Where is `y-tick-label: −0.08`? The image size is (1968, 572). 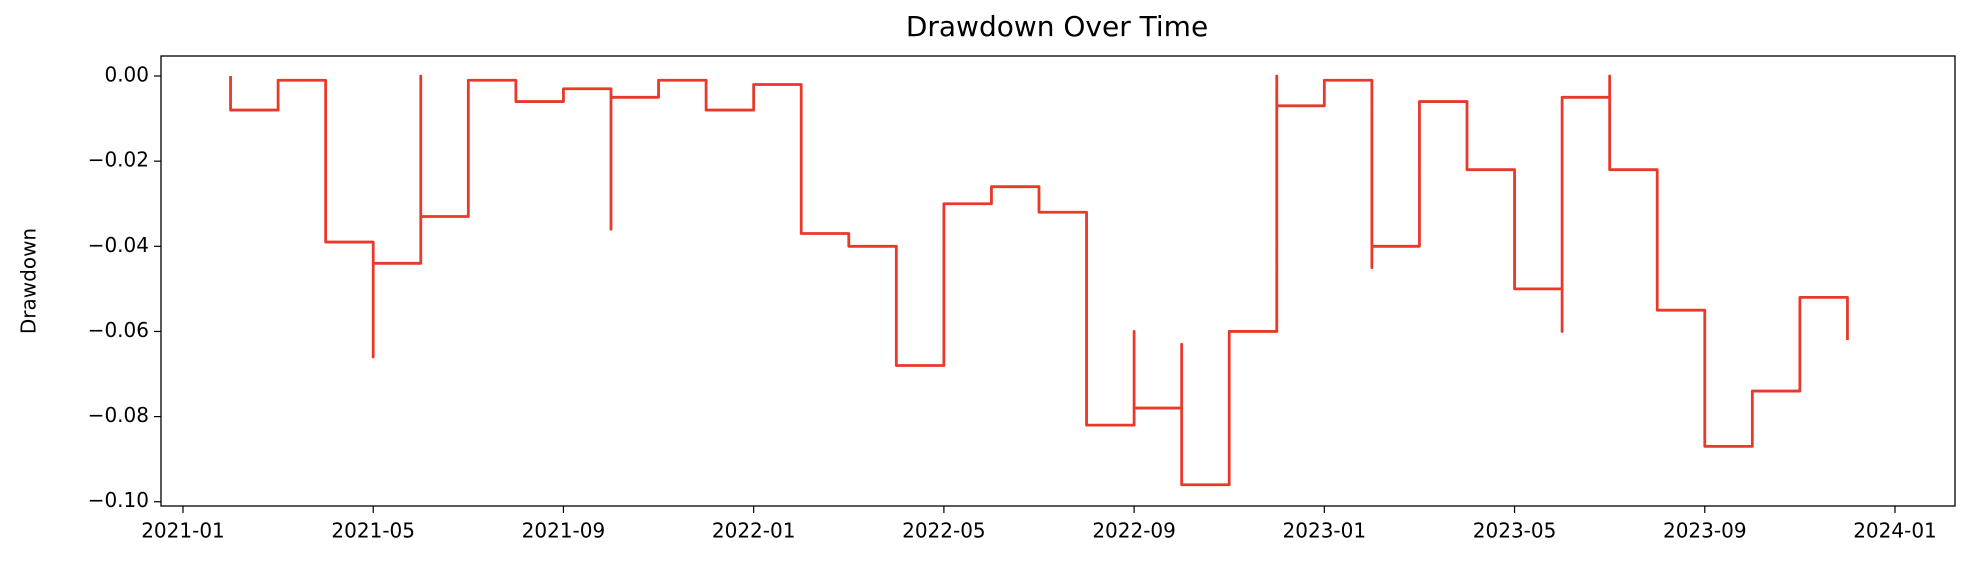
y-tick-label: −0.08 is located at coordinates (118, 415).